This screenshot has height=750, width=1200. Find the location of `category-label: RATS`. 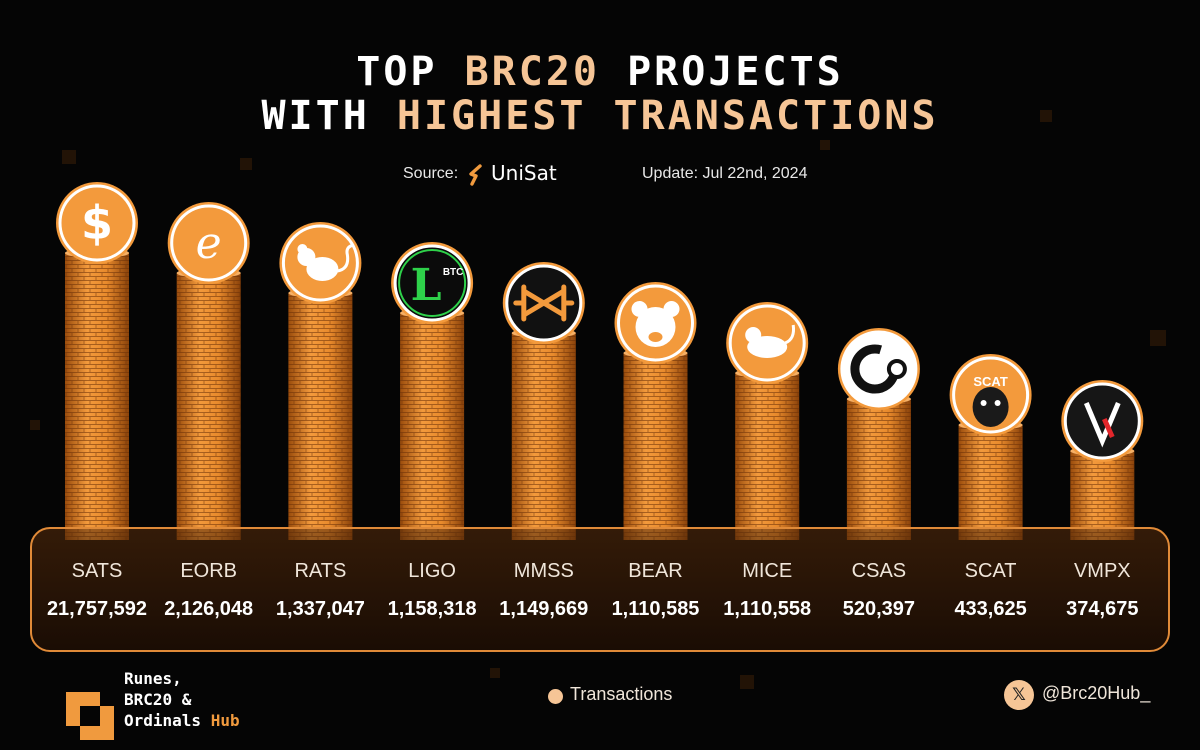

category-label: RATS is located at coordinates (320, 571).